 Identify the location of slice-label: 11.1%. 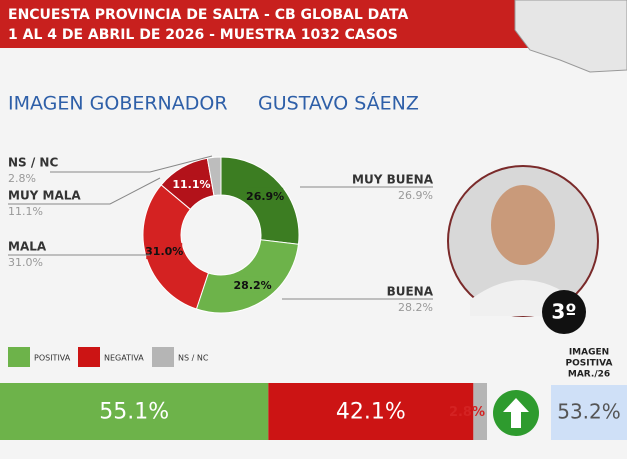
(191, 184).